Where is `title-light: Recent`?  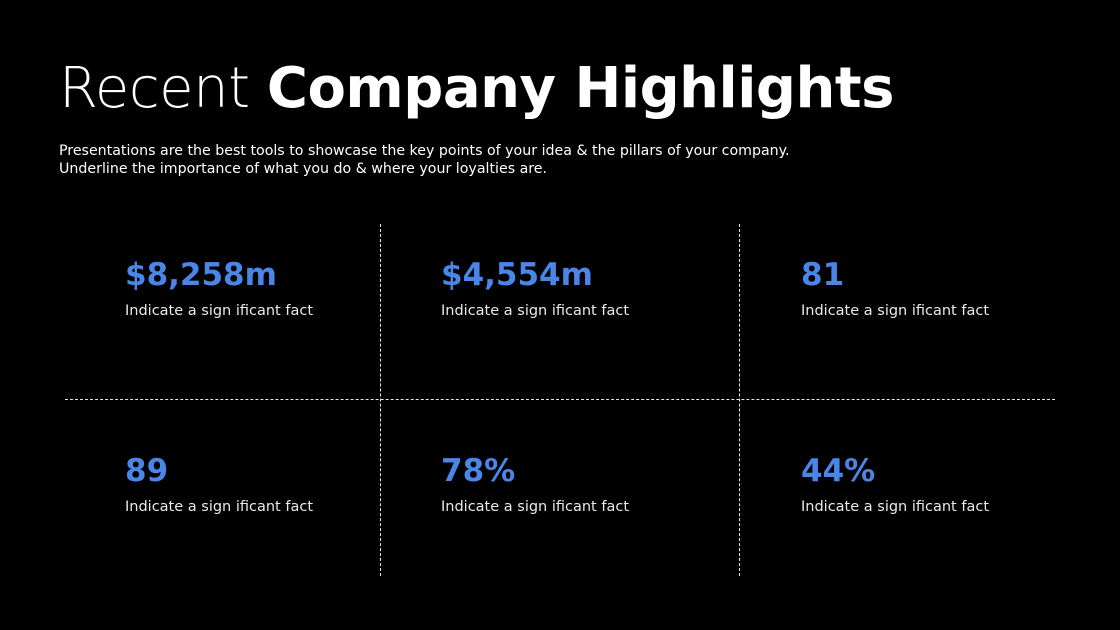
title-light: Recent is located at coordinates (163, 88).